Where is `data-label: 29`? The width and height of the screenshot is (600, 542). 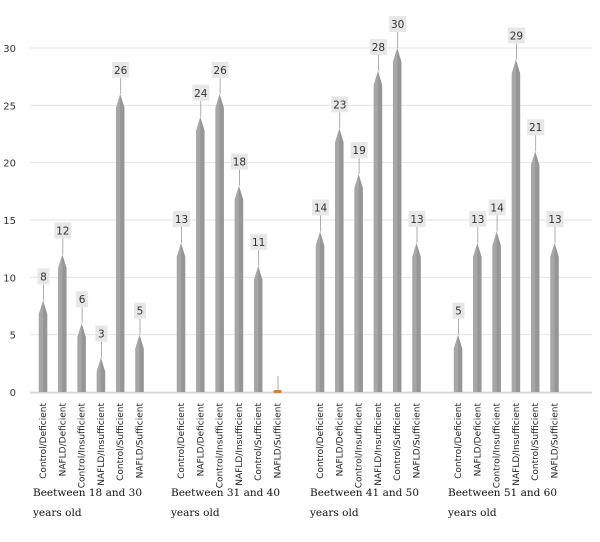
data-label: 29 is located at coordinates (516, 36).